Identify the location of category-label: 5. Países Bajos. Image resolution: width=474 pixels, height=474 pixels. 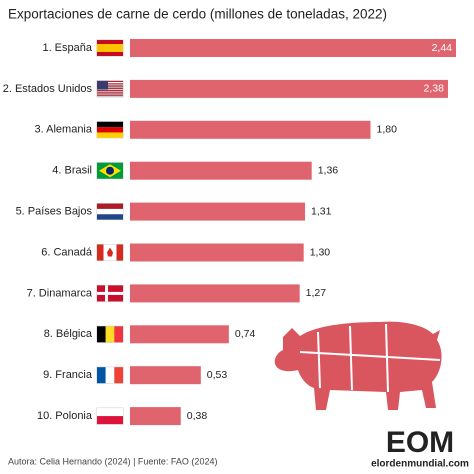
(54, 212).